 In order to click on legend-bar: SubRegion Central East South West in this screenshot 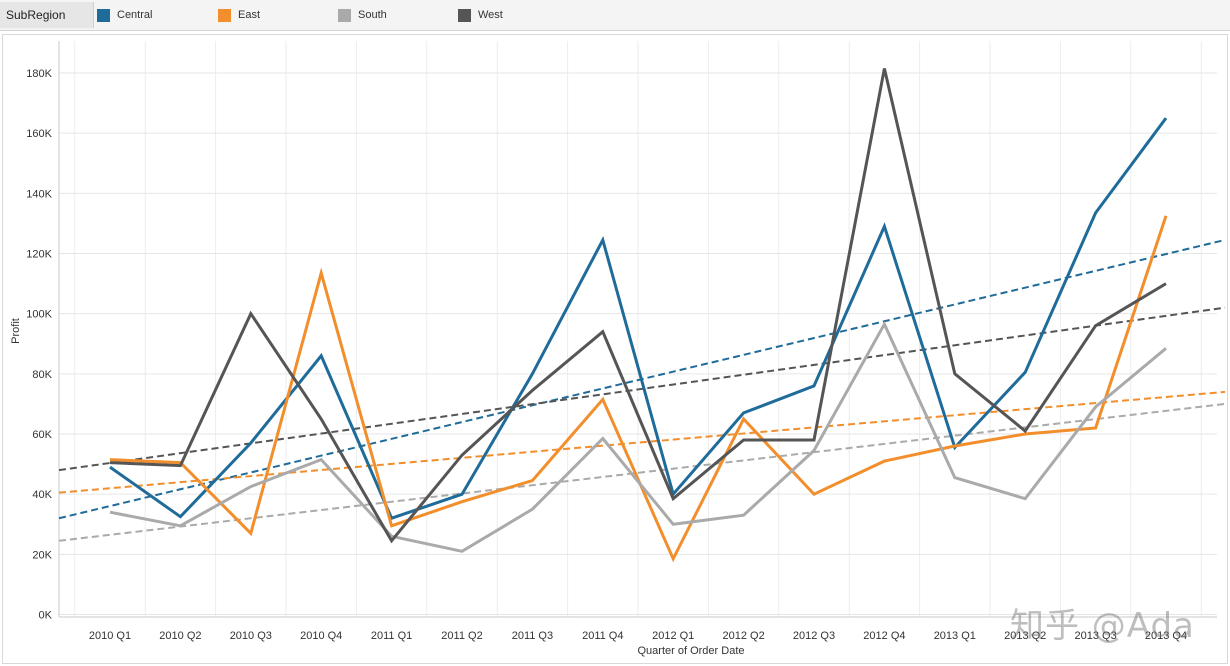, I will do `click(615, 15)`.